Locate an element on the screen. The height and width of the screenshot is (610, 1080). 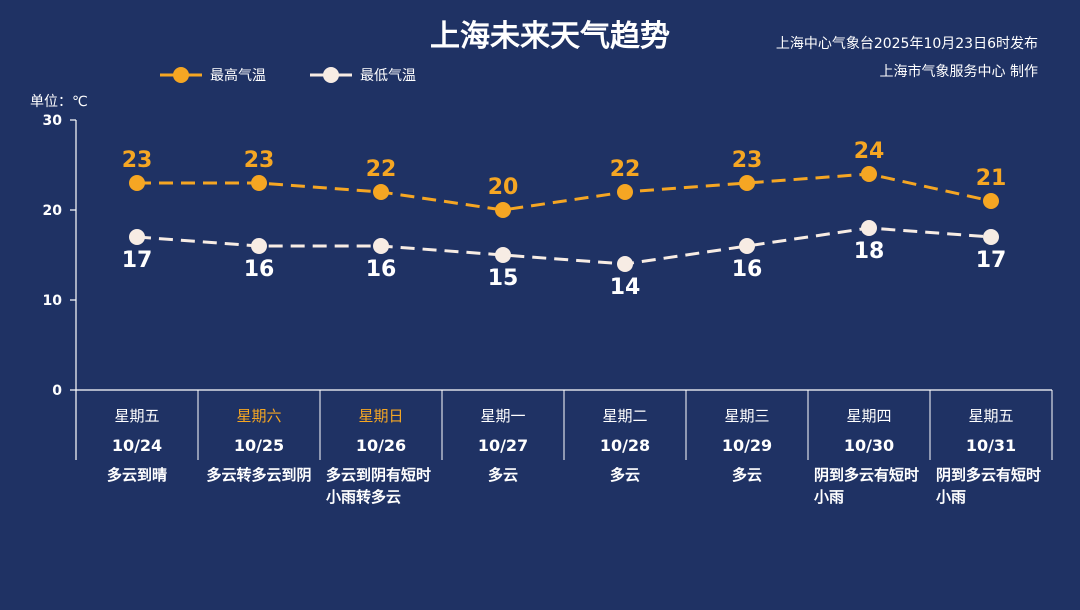
weekday-label: 星期六 is located at coordinates (258, 416).